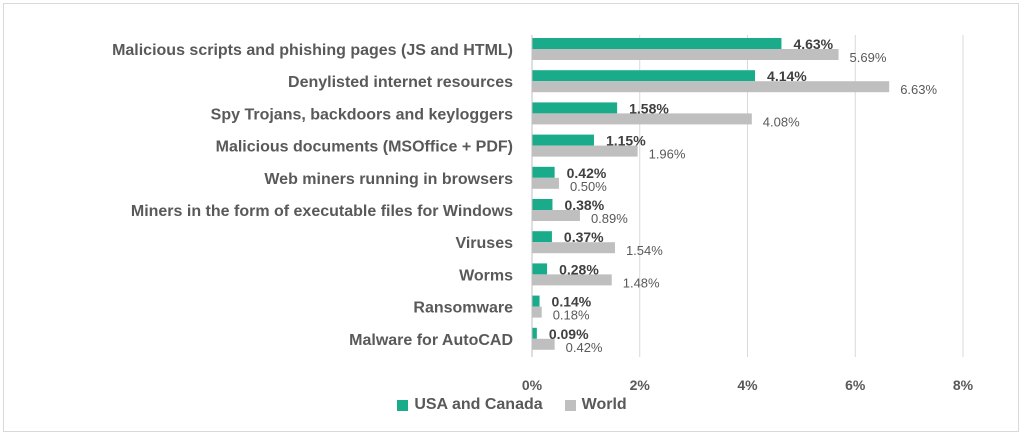 The height and width of the screenshot is (437, 1024). Describe the element at coordinates (532, 385) in the screenshot. I see `x-tick-label: 0%` at that location.